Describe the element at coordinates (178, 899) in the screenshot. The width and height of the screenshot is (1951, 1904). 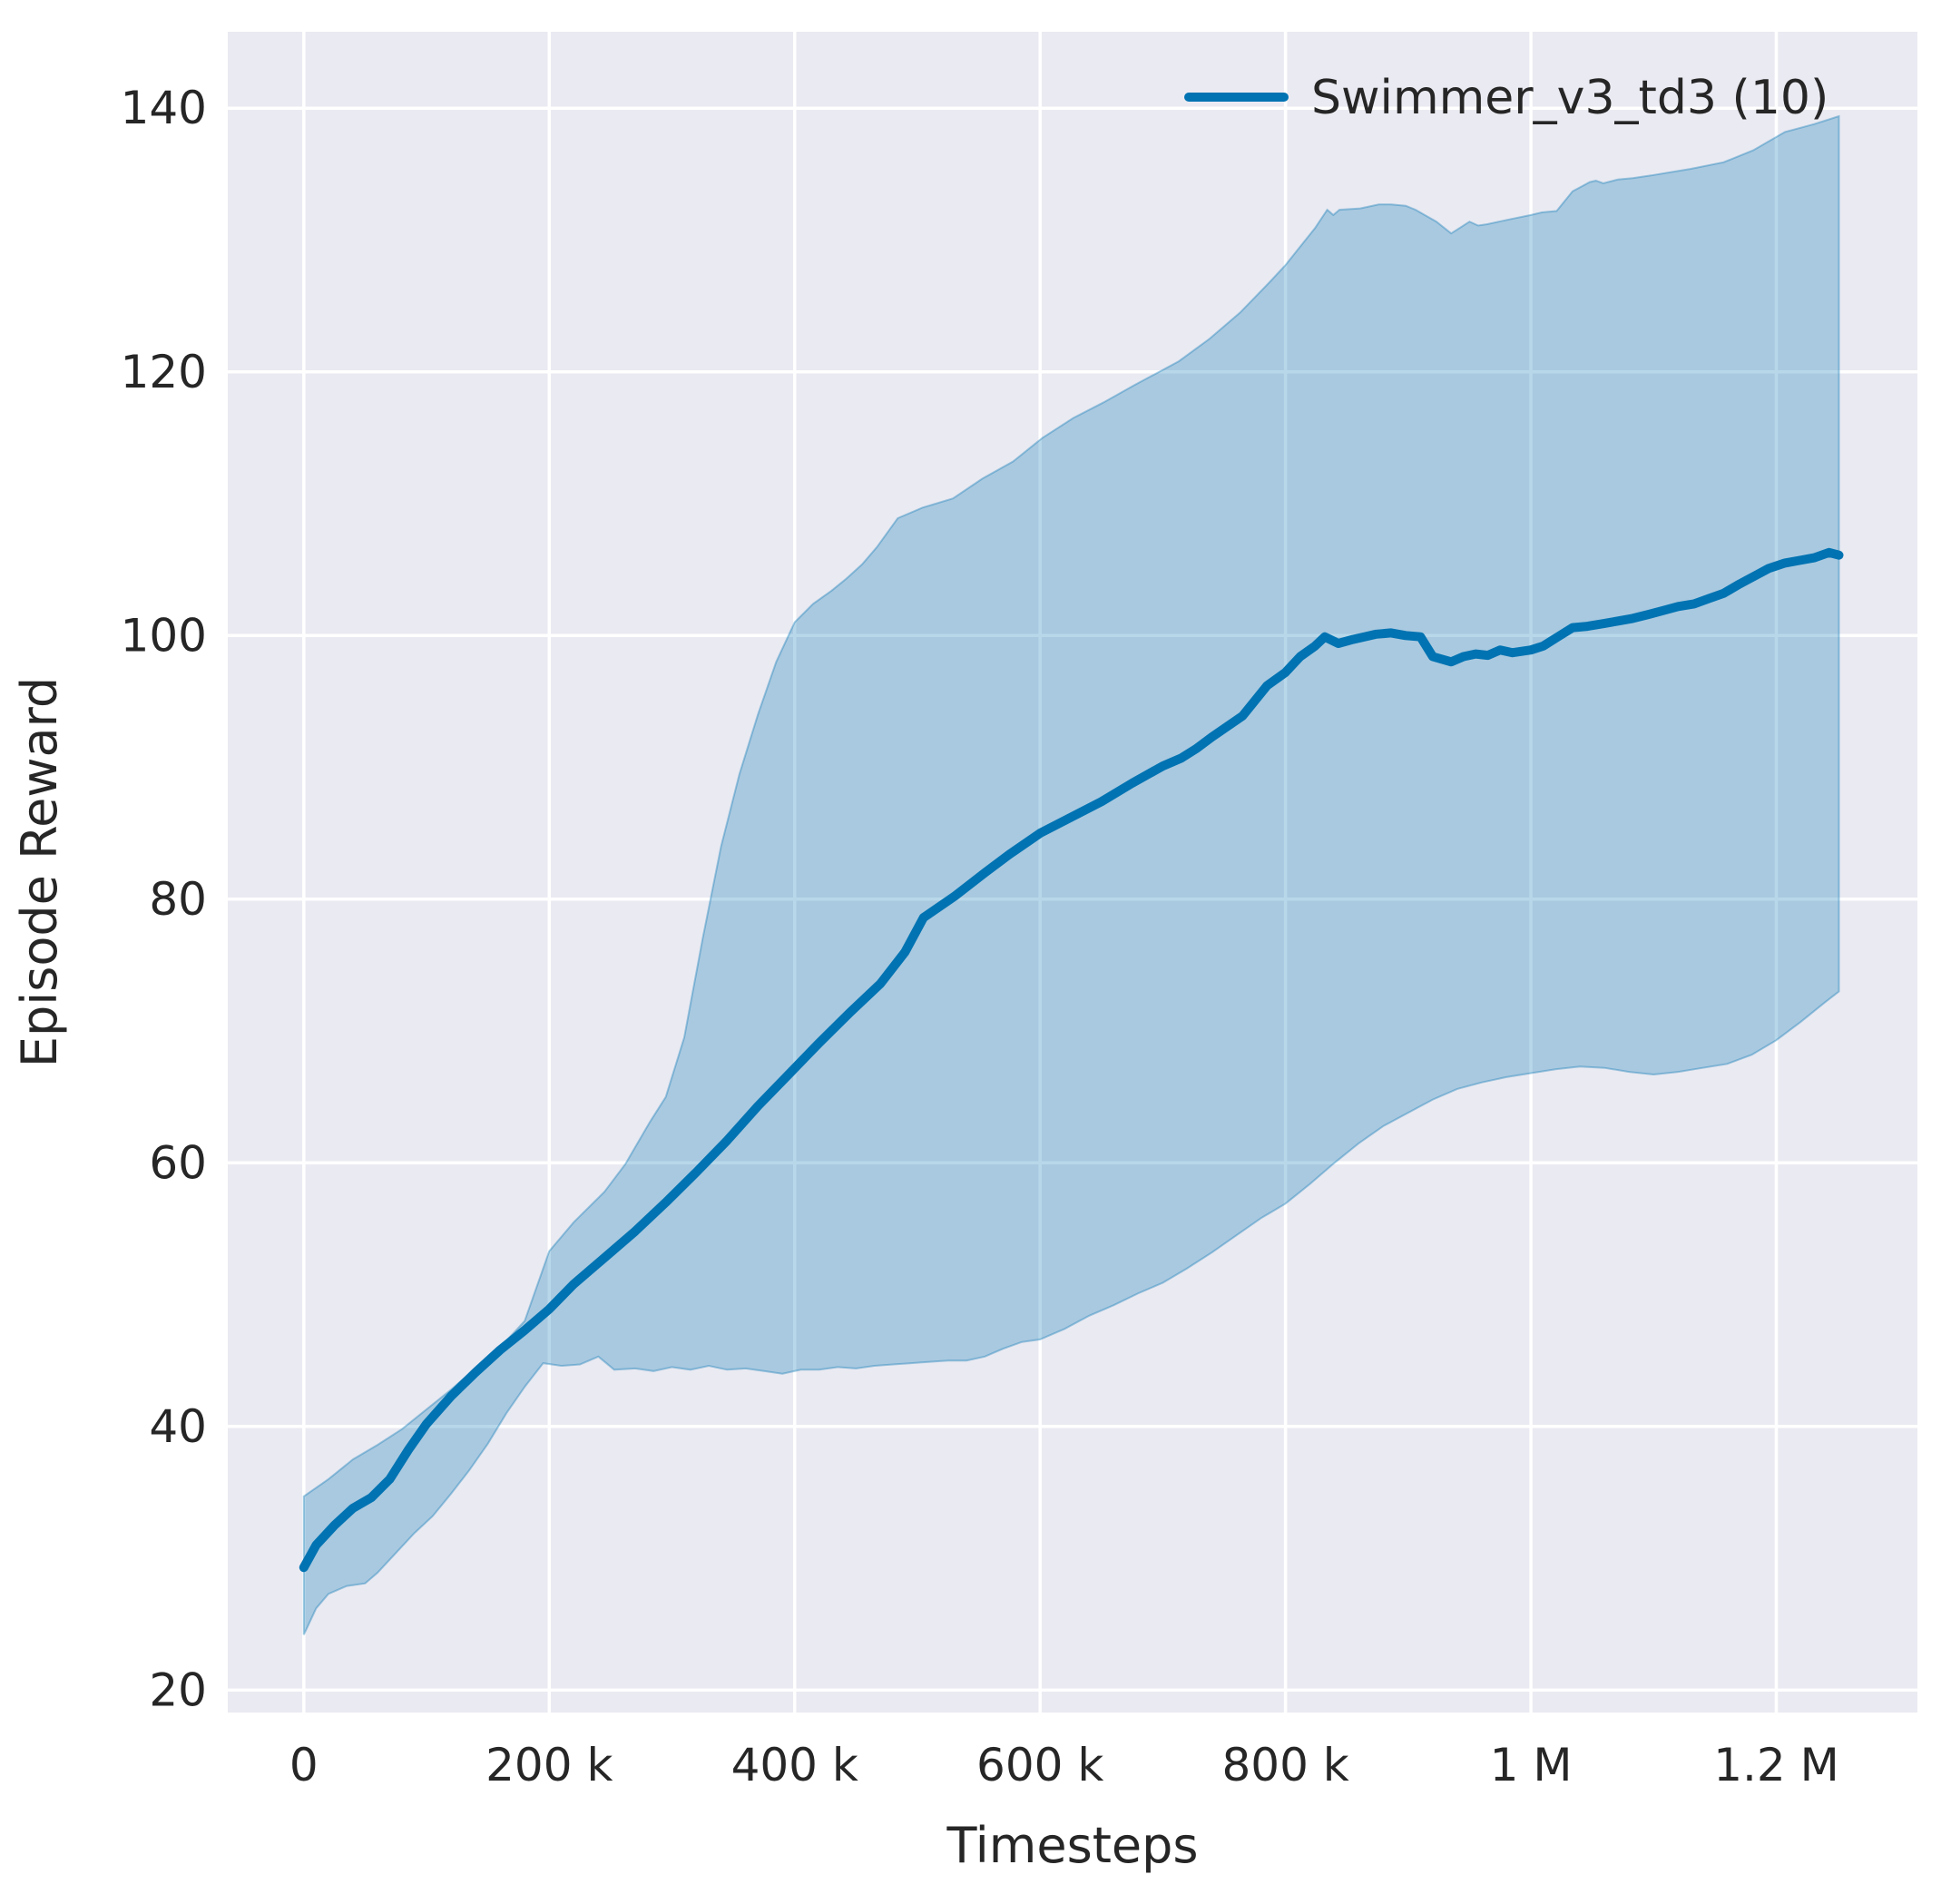
I see `y-tick-label: 80` at that location.